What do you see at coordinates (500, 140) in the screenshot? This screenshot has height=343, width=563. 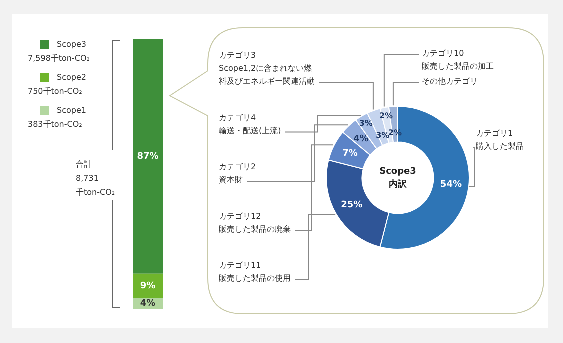 I see `slice-label: カテゴリ1 購入した製品` at bounding box center [500, 140].